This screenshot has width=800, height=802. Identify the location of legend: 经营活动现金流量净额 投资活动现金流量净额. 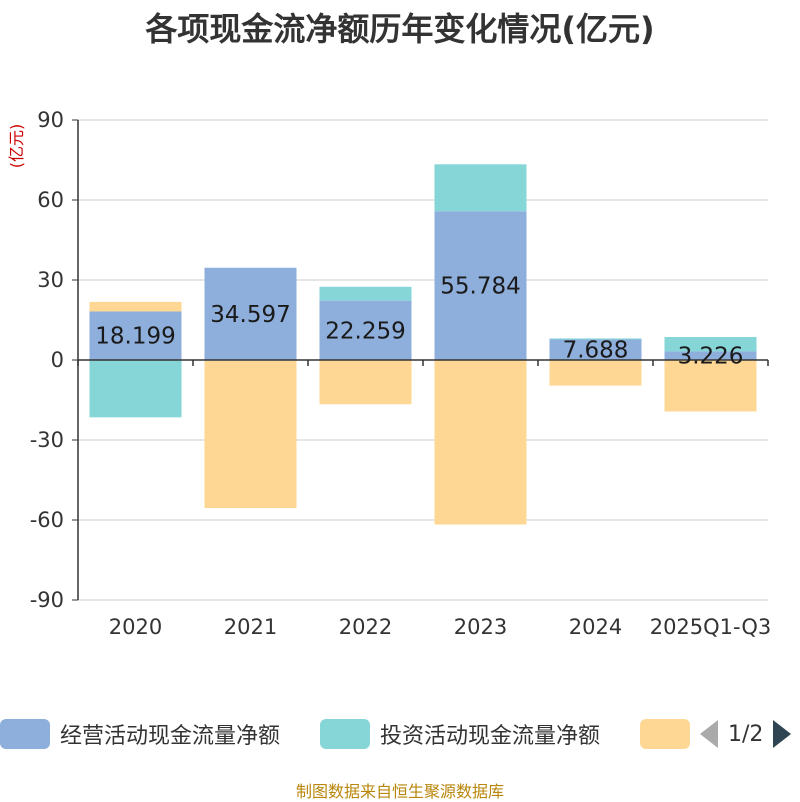
(400, 736).